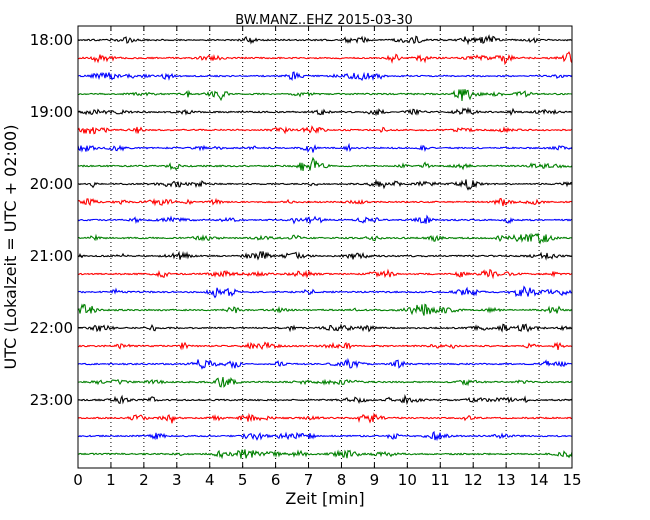 This screenshot has height=520, width=650. Describe the element at coordinates (177, 480) in the screenshot. I see `x-tick-label: 3` at that location.